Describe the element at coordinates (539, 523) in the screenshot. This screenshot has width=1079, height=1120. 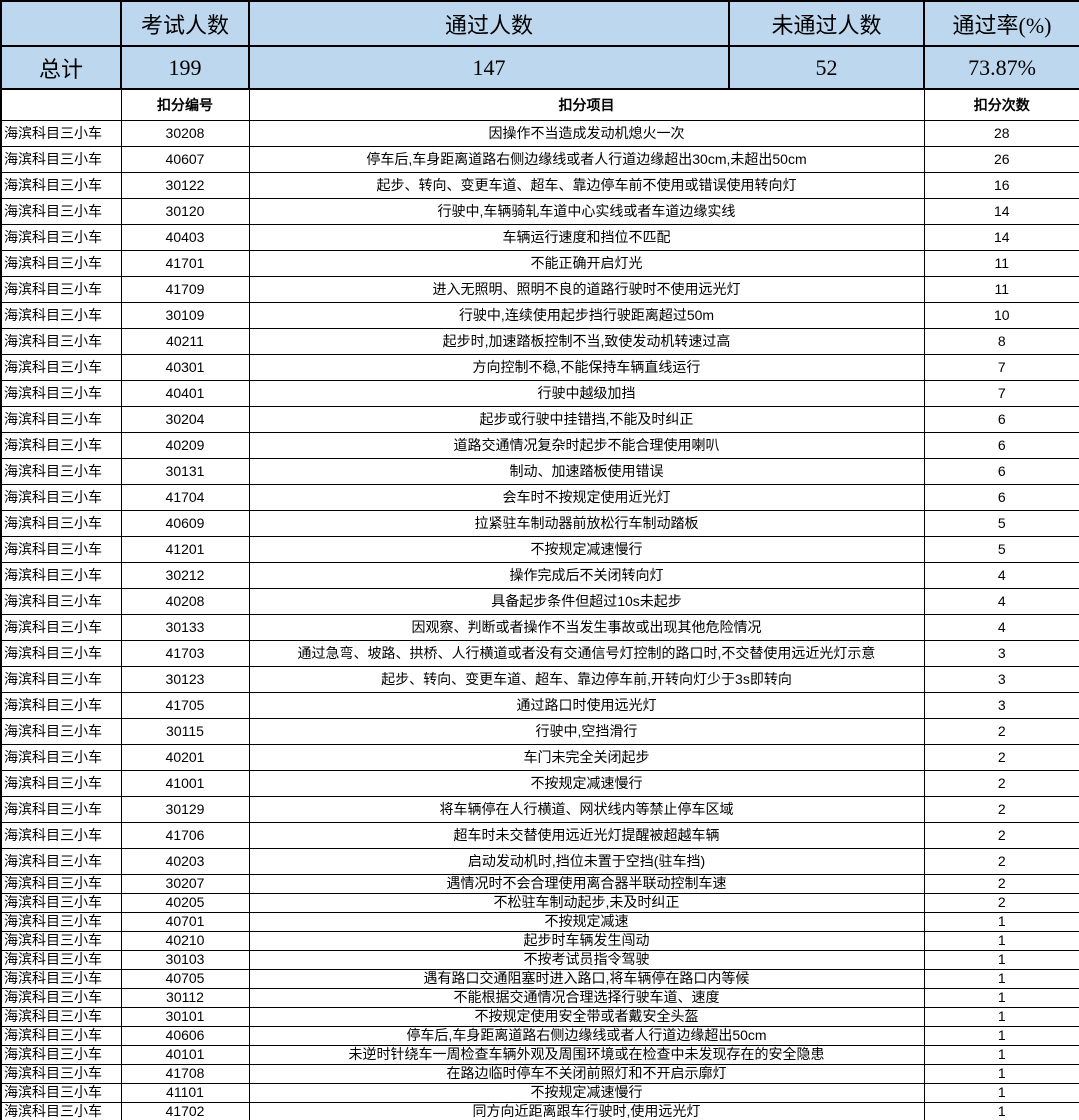
I see `table-row: 海滨科目三小车 40609 拉紧驻车制动器前放松行车制动踏板 5` at that location.